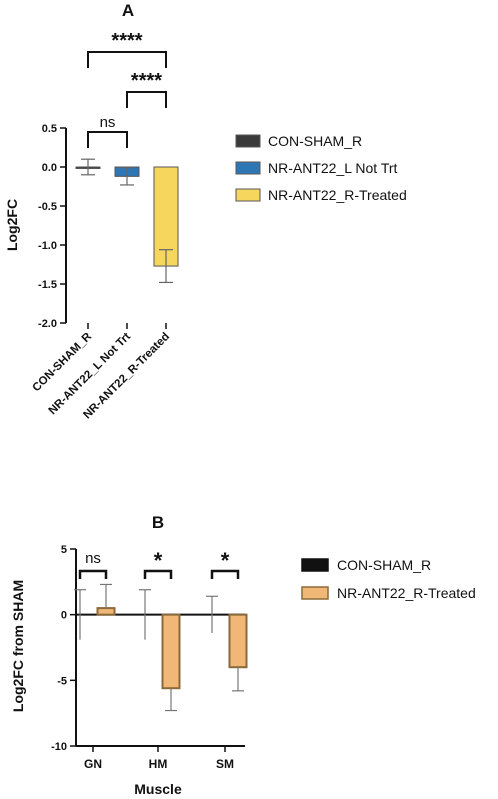 The width and height of the screenshot is (498, 799). What do you see at coordinates (337, 195) in the screenshot?
I see `legend-label-3: NR-ANT22_R-Treated` at bounding box center [337, 195].